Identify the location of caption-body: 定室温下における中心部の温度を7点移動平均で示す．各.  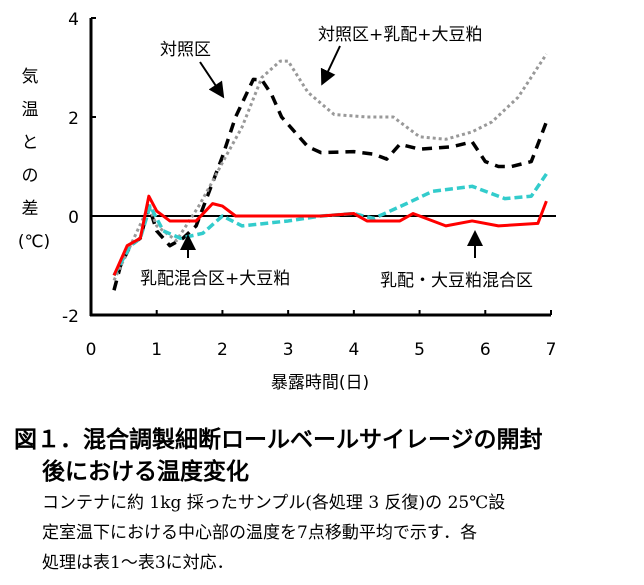
(260, 533).